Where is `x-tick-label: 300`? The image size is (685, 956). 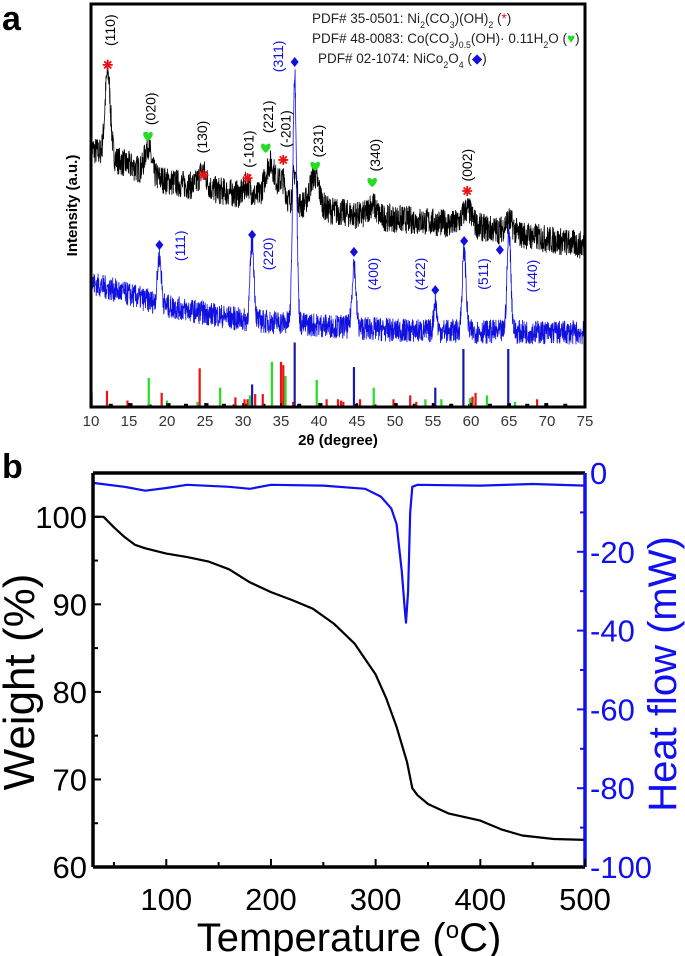 x-tick-label: 300 is located at coordinates (376, 899).